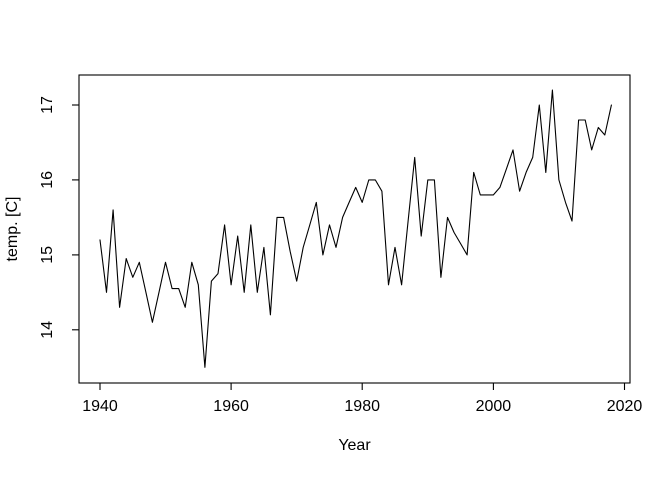 This screenshot has width=672, height=480. Describe the element at coordinates (12, 229) in the screenshot. I see `y-axis-title: temp. [C]` at that location.